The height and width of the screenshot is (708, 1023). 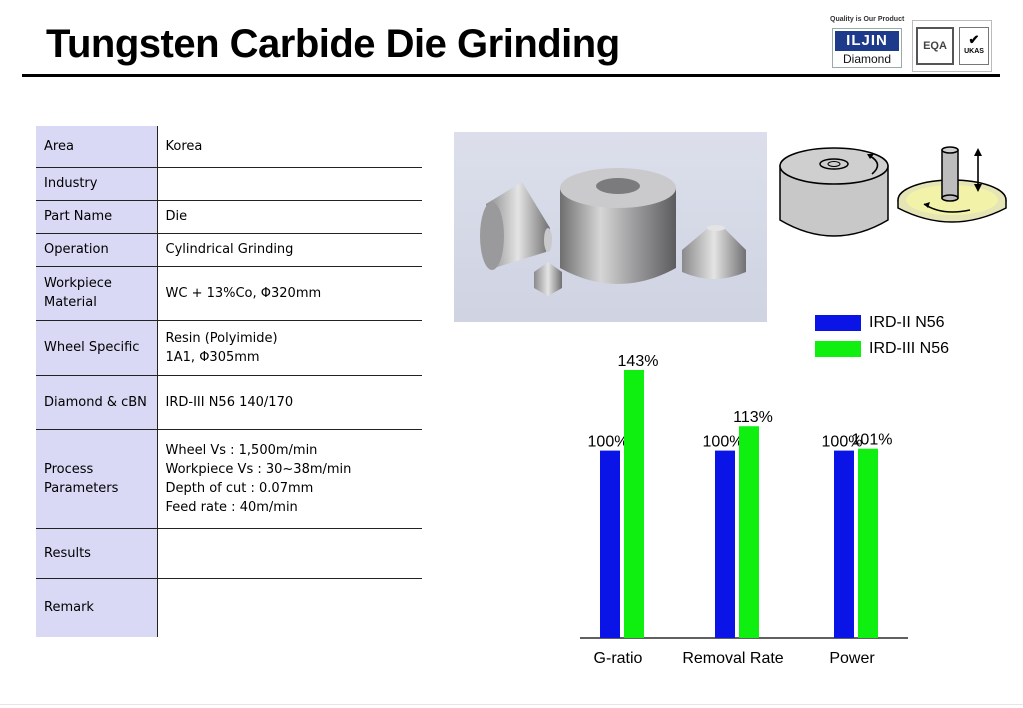 I want to click on spec-value-line: Workpiece Vs : 30~38m/min, so click(x=258, y=469).